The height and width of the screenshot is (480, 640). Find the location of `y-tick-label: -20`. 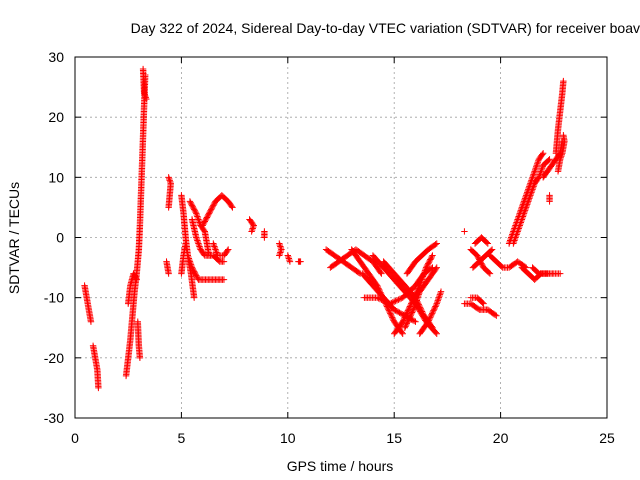

y-tick-label: -20 is located at coordinates (54, 358).